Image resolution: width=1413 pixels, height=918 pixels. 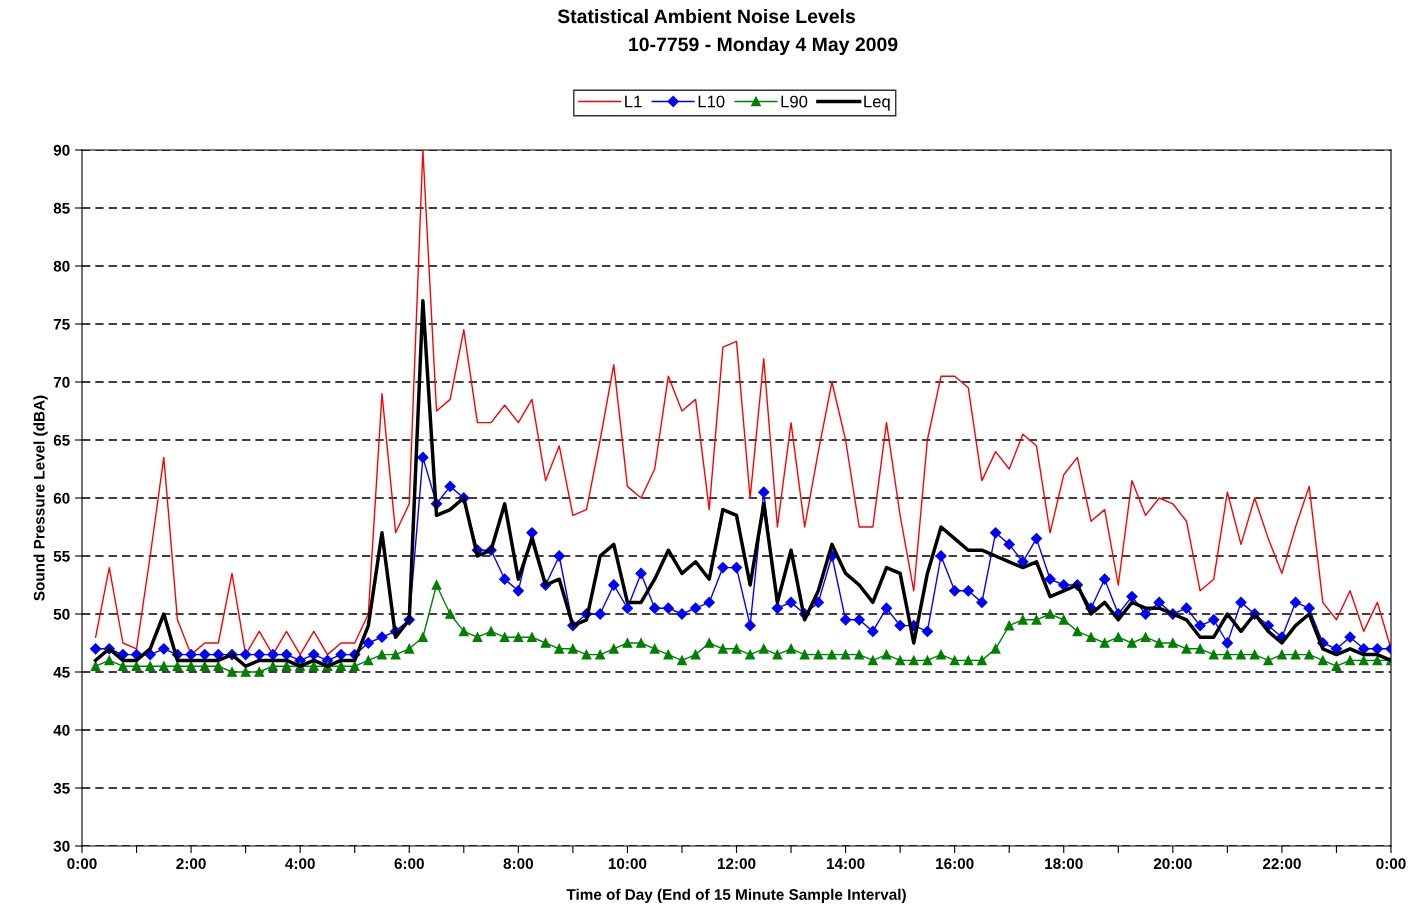 I want to click on y-tick-label: 40, so click(x=61, y=730).